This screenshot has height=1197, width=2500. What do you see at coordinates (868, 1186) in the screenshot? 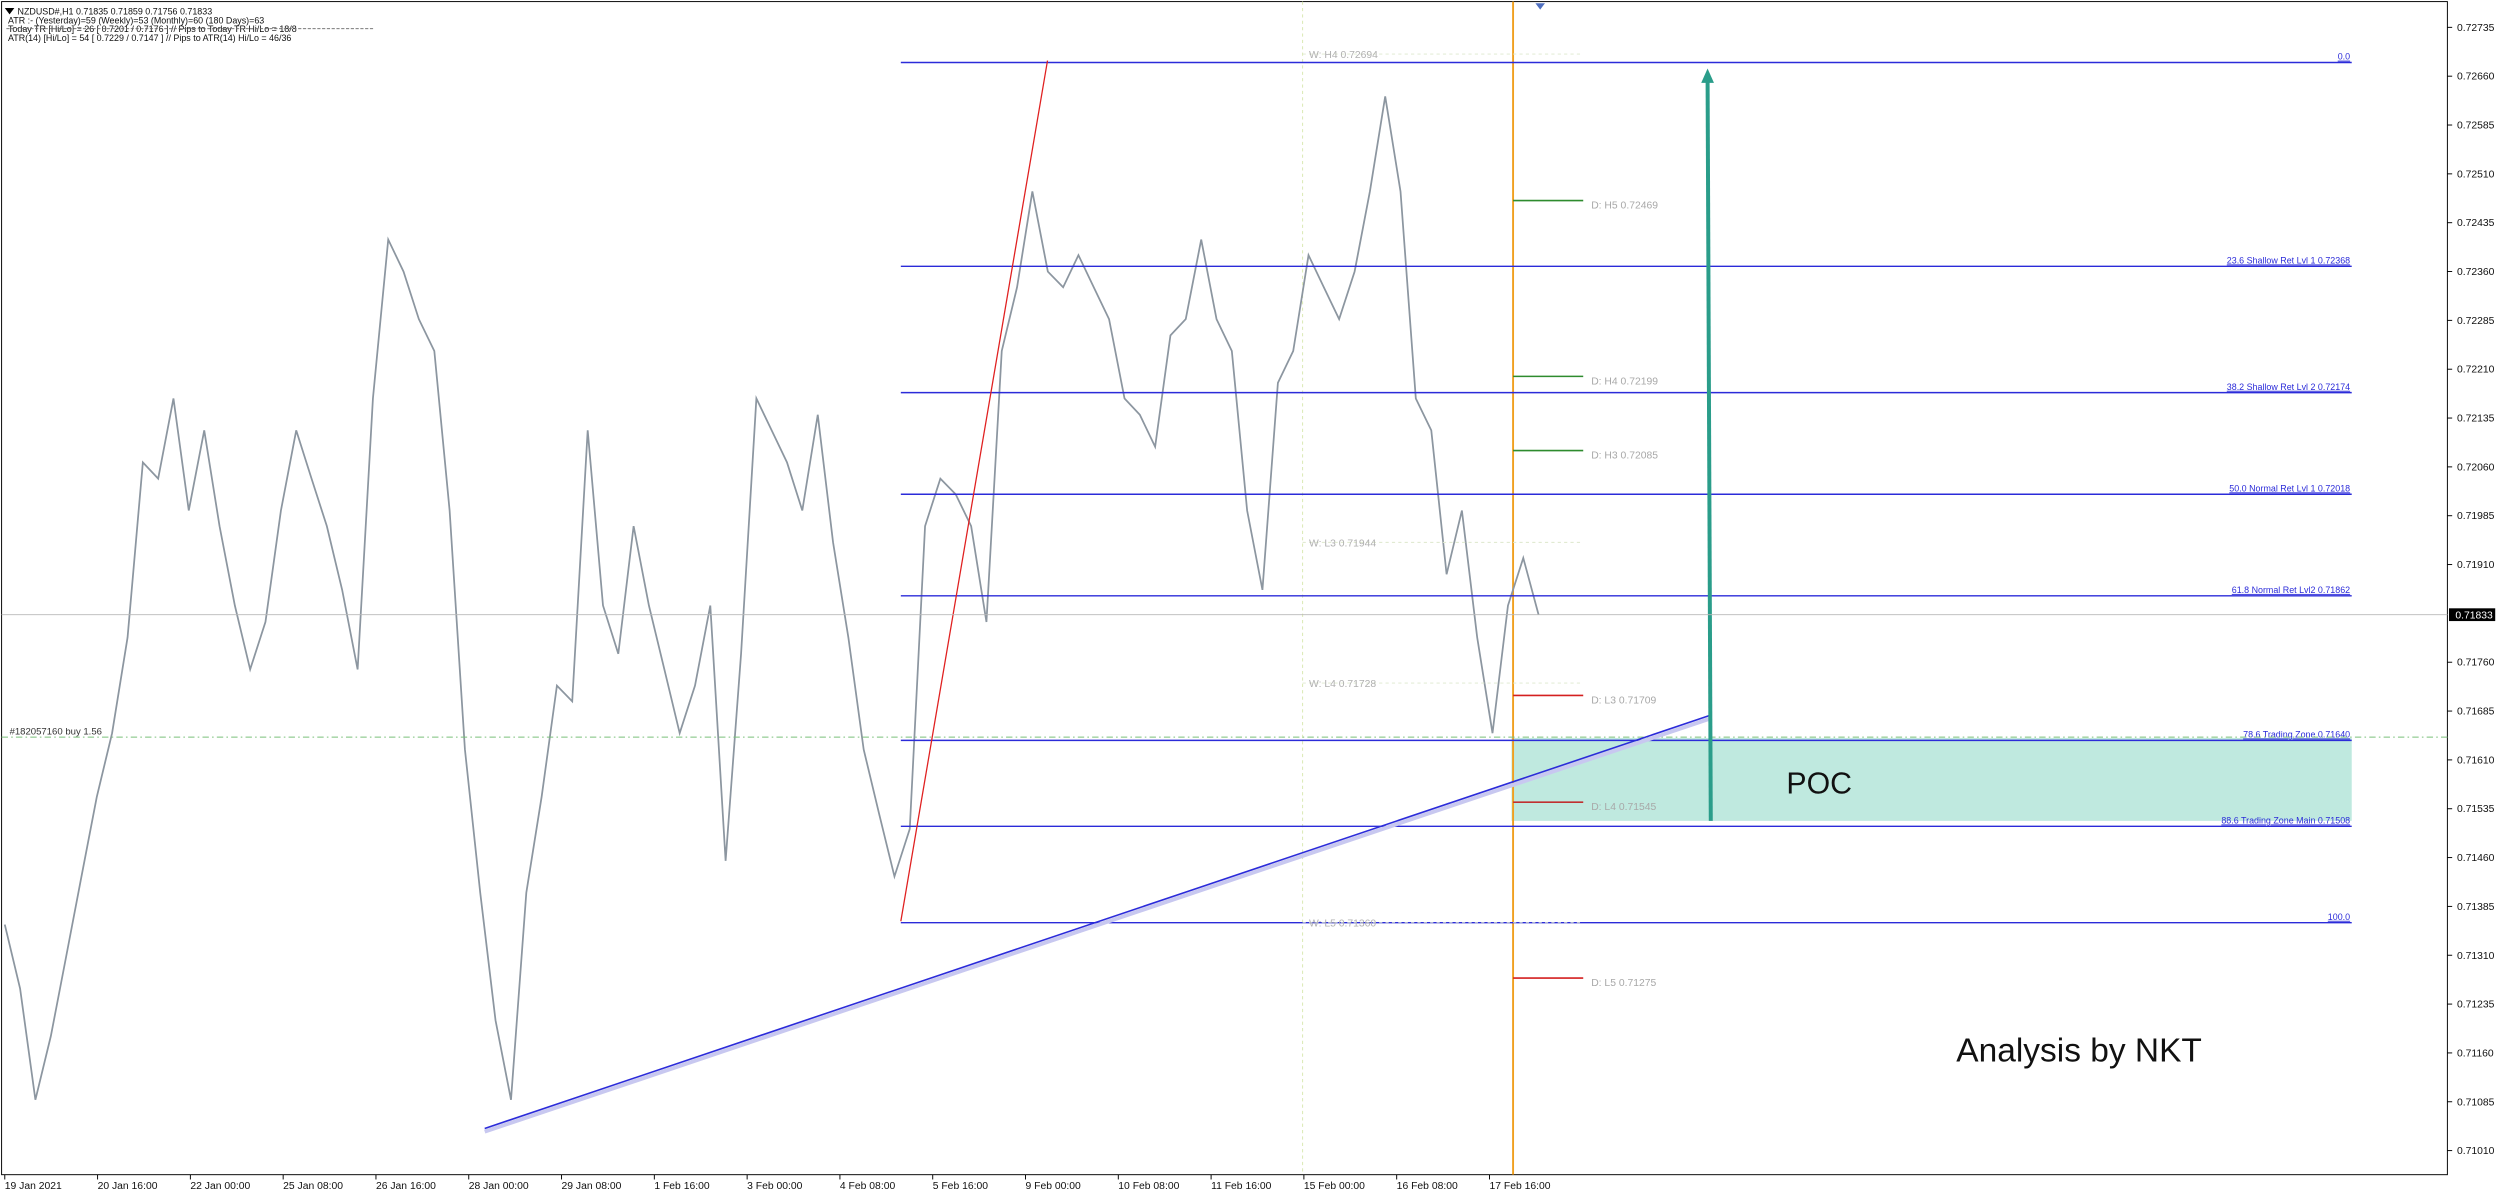
I see `x-tick-label: 4 Feb 08:00` at bounding box center [868, 1186].